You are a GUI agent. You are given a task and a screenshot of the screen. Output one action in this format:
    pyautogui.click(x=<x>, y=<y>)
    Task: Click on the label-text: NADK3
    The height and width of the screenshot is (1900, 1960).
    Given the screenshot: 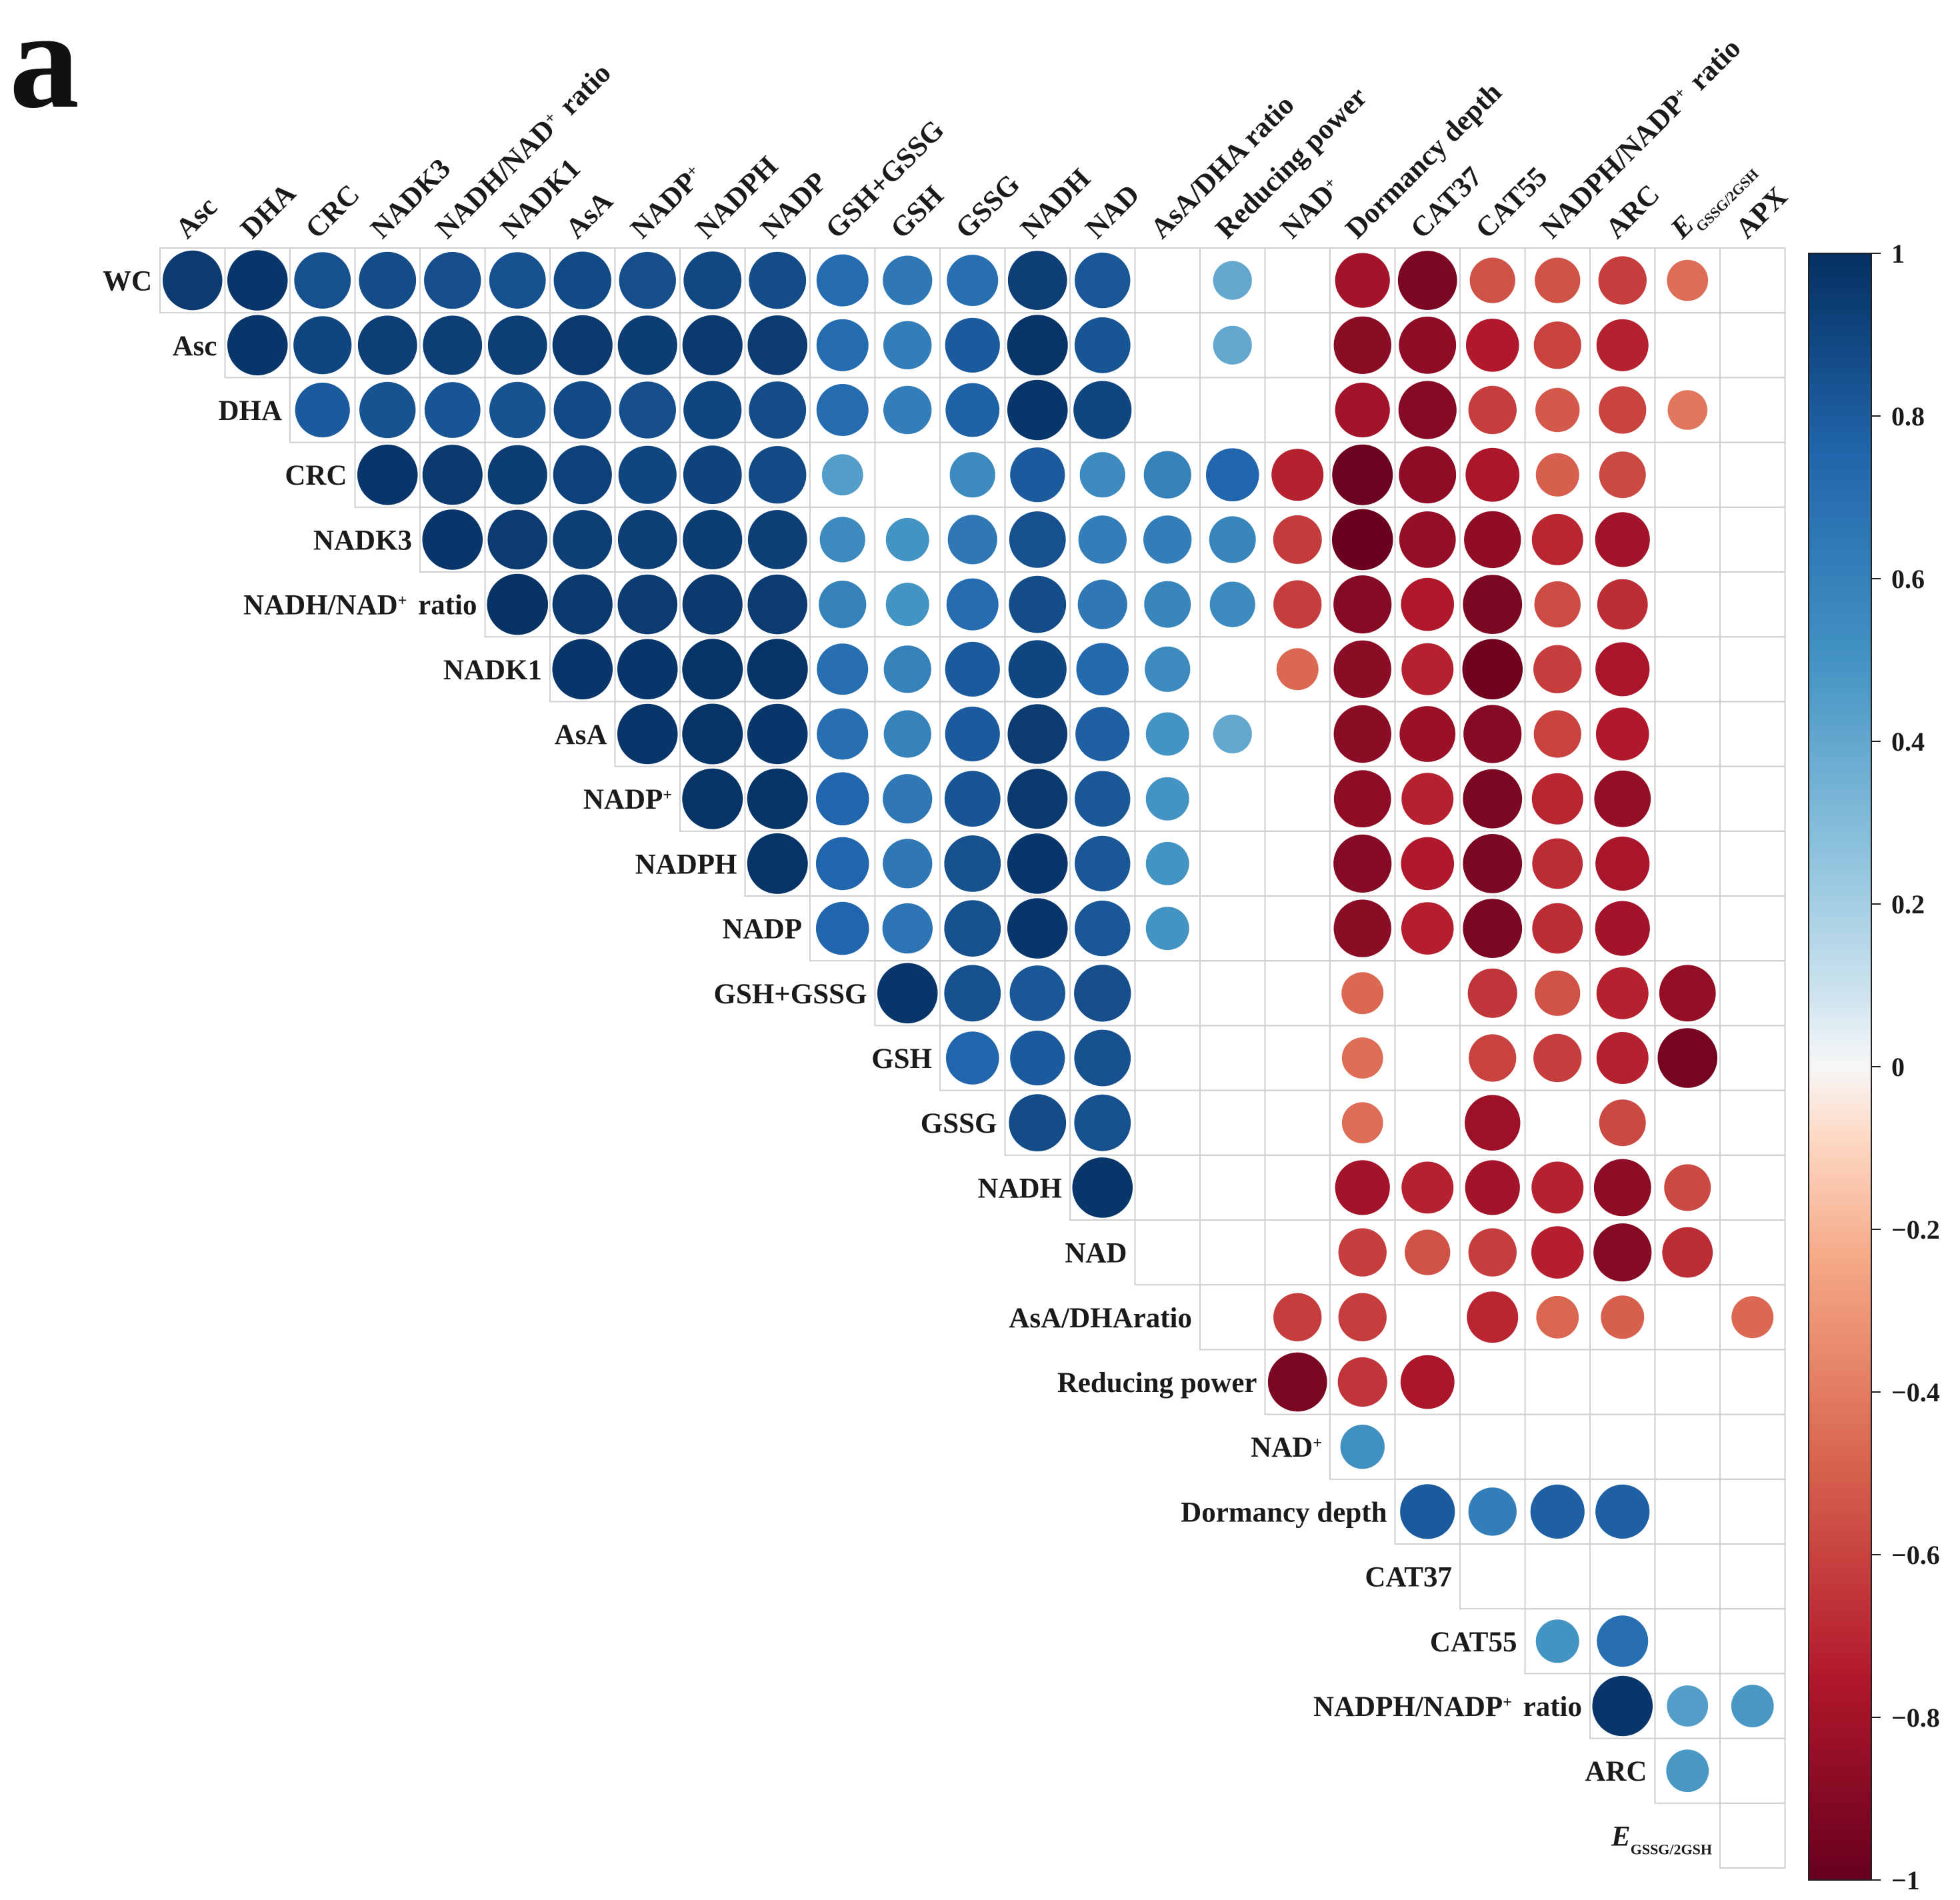 What is the action you would take?
    pyautogui.click(x=362, y=540)
    